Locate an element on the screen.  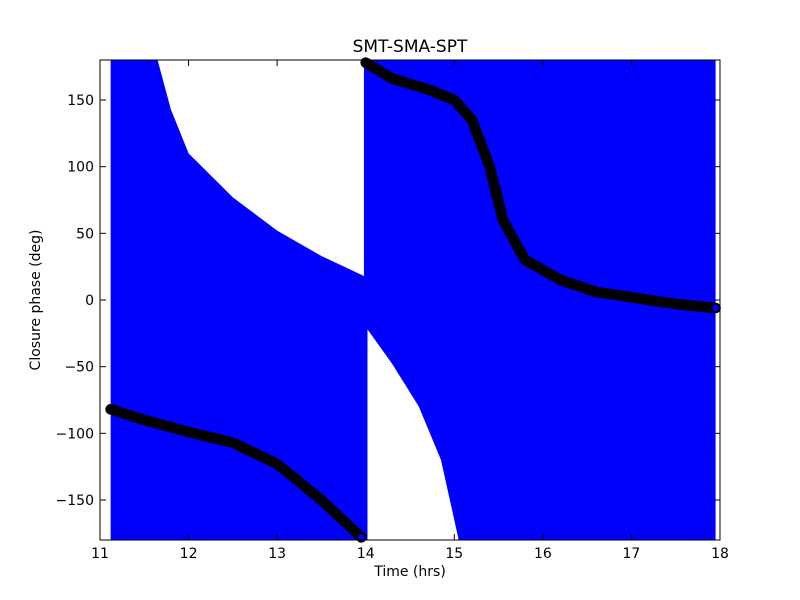
chart-title: SMT-SMA-SPT is located at coordinates (410, 47).